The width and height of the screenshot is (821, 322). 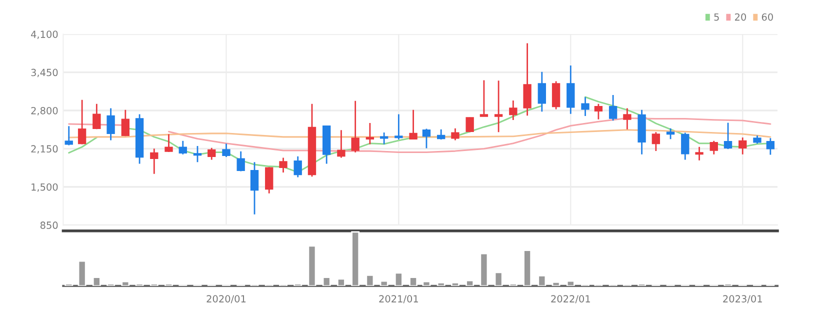 What do you see at coordinates (45, 187) in the screenshot?
I see `y-tick-label: 1,500` at bounding box center [45, 187].